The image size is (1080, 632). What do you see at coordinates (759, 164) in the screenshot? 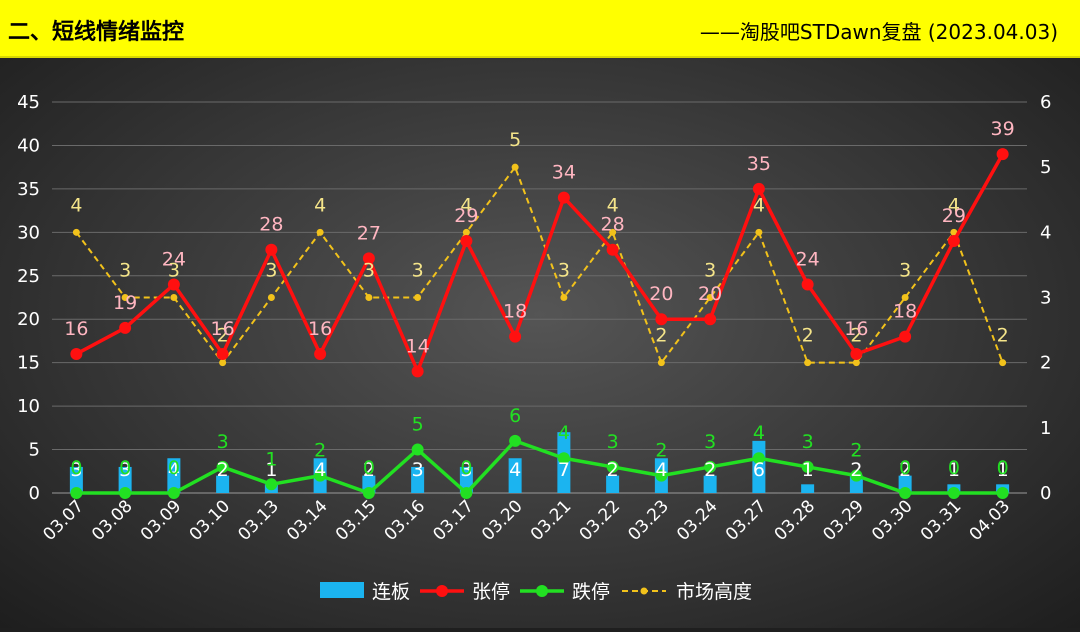
I see `label-zhangting: 35` at bounding box center [759, 164].